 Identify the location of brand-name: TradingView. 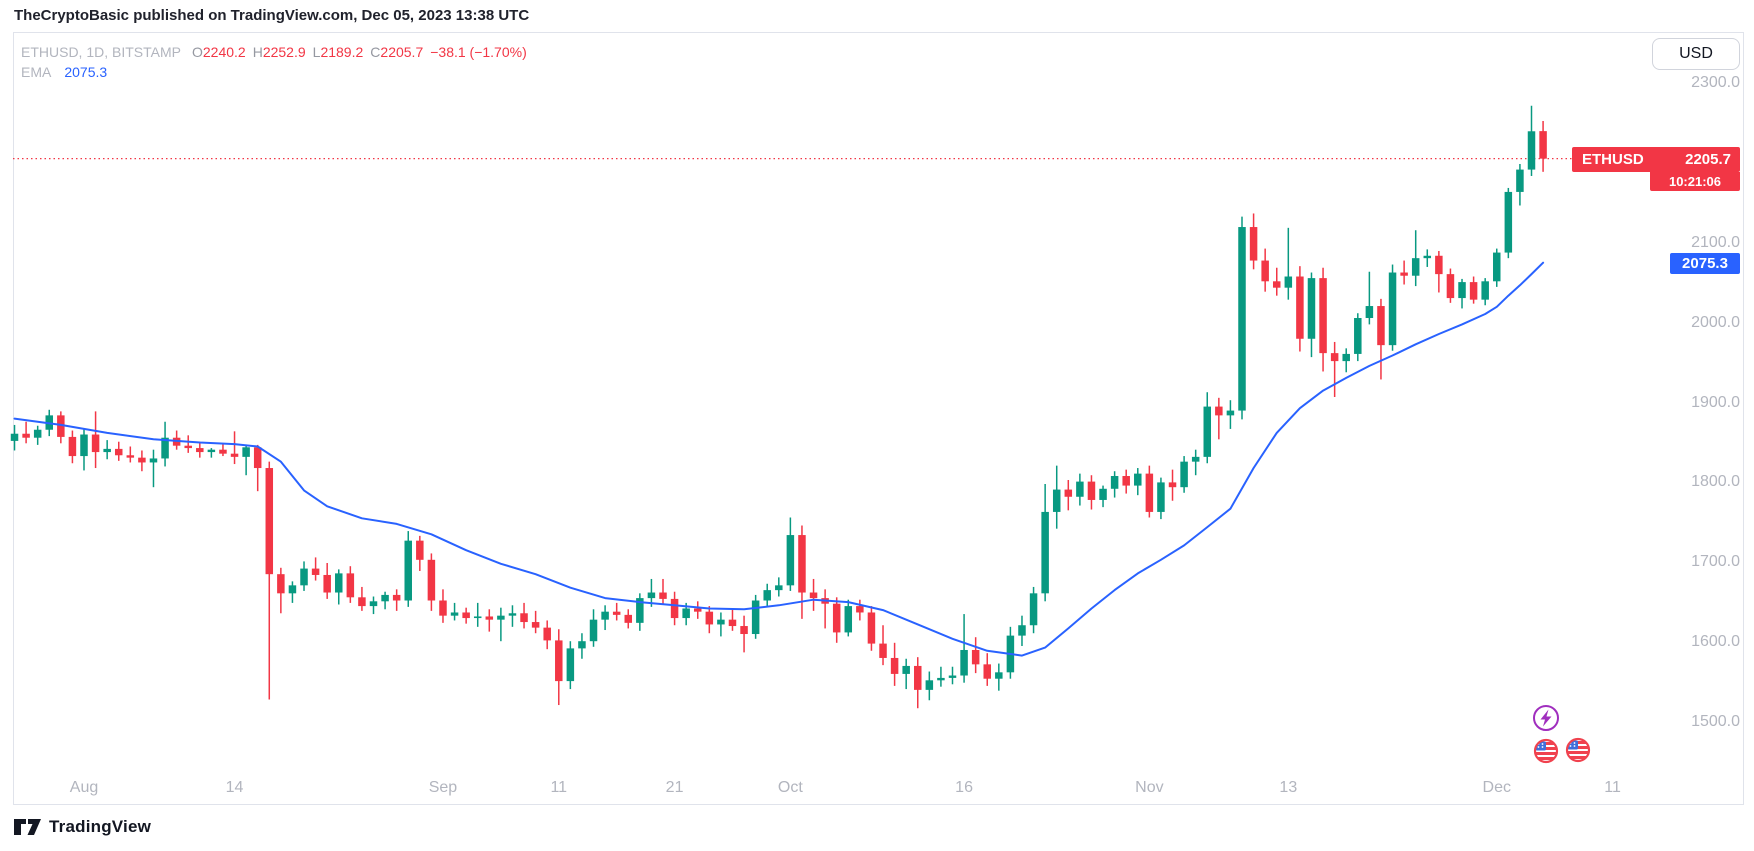
(100, 826).